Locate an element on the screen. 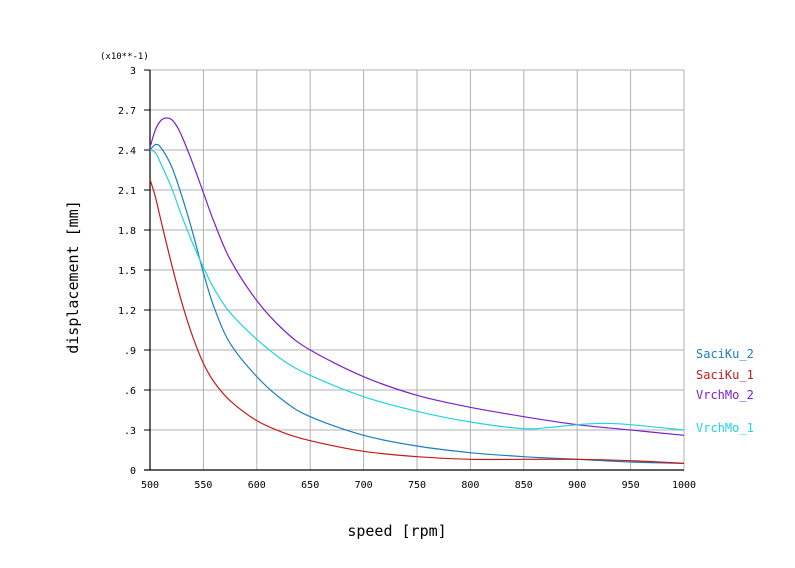 Image resolution: width=795 pixels, height=568 pixels. y-tick-label: 3 is located at coordinates (133, 71).